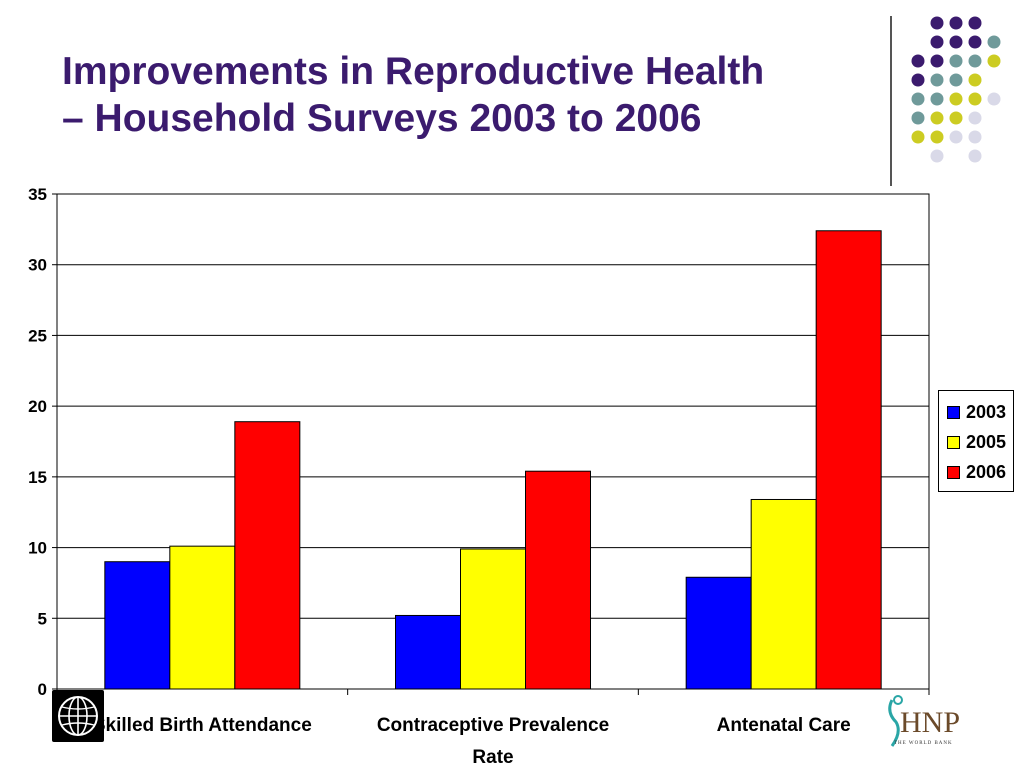 The width and height of the screenshot is (1024, 768). Describe the element at coordinates (493, 725) in the screenshot. I see `x-category-label: Contraceptive Prevalence` at that location.